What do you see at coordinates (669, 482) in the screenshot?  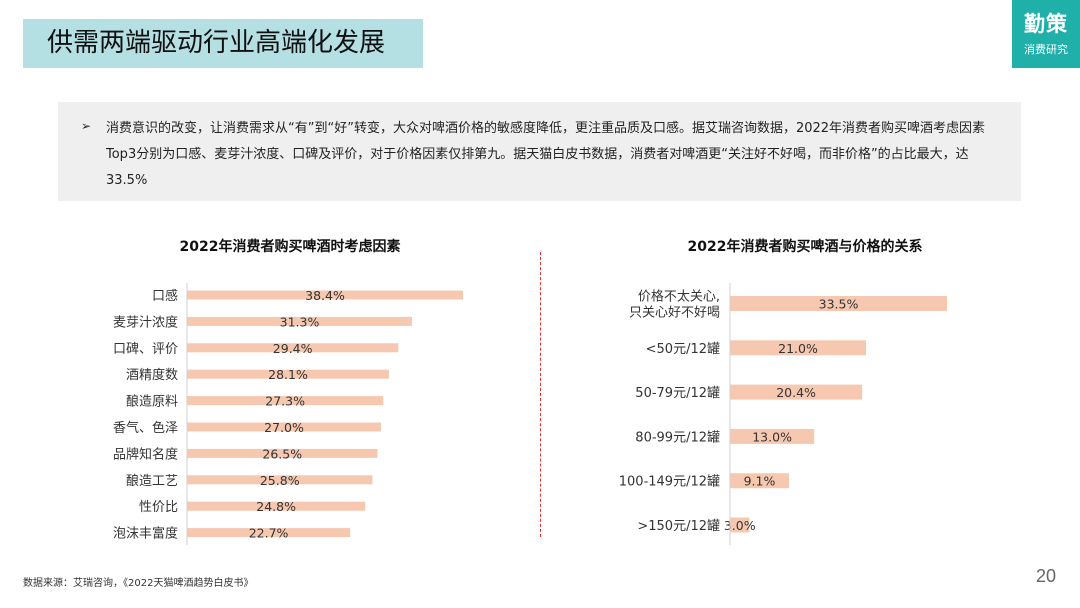 I see `category-label: 100-149元/12罐` at bounding box center [669, 482].